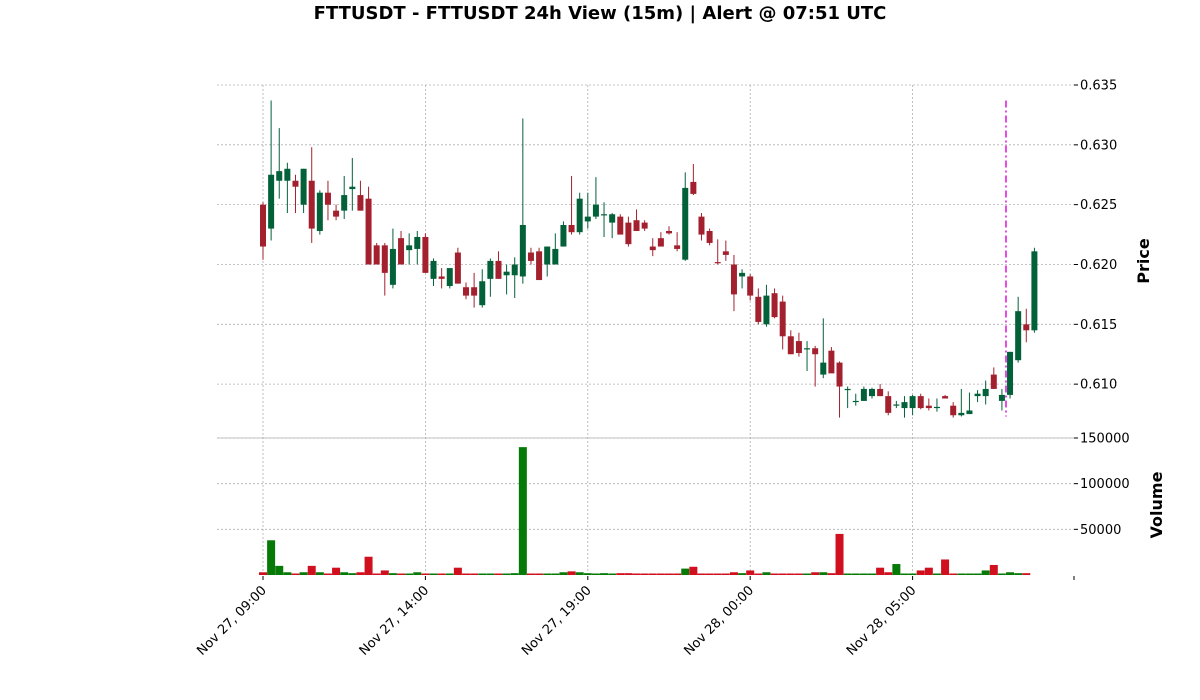  Describe the element at coordinates (232, 621) in the screenshot. I see `time-tick-label: Nov 27, 09:00` at that location.